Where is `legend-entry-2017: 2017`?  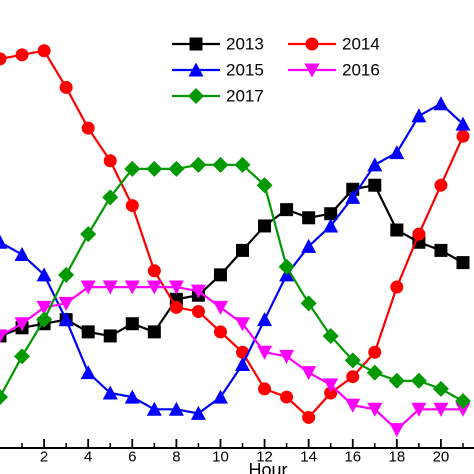
legend-entry-2017: 2017 is located at coordinates (218, 96).